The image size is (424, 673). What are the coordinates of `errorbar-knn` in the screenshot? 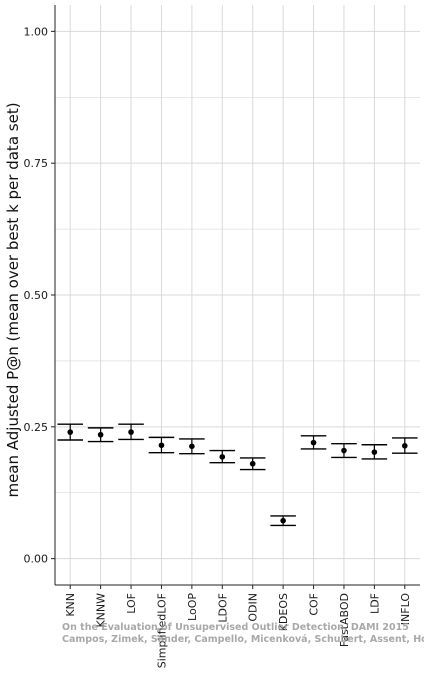 It's located at (70, 432).